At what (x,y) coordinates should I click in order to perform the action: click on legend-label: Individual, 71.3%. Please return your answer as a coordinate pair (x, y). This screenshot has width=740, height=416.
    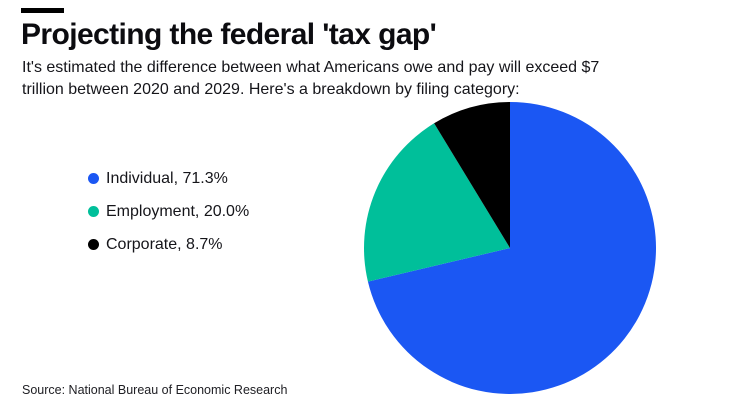
    Looking at the image, I should click on (167, 178).